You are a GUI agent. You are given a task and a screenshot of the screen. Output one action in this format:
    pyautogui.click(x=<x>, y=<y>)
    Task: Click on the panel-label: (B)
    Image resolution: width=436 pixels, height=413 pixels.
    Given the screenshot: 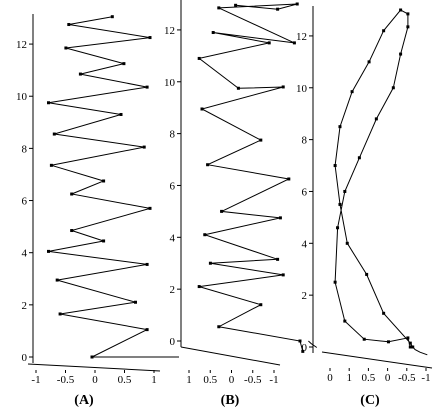 What is the action you would take?
    pyautogui.click(x=230, y=400)
    